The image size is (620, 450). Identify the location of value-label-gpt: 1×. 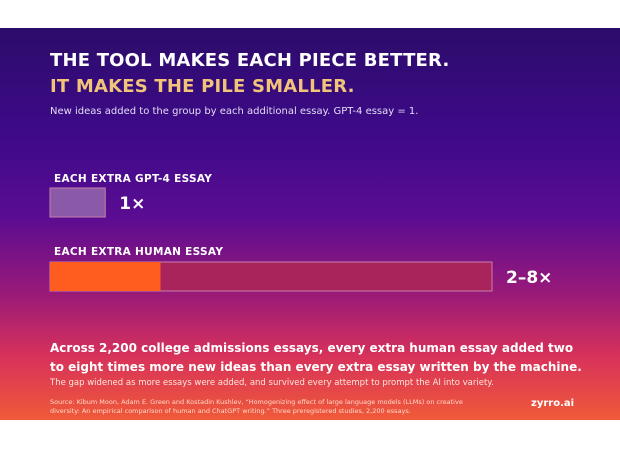
(132, 204).